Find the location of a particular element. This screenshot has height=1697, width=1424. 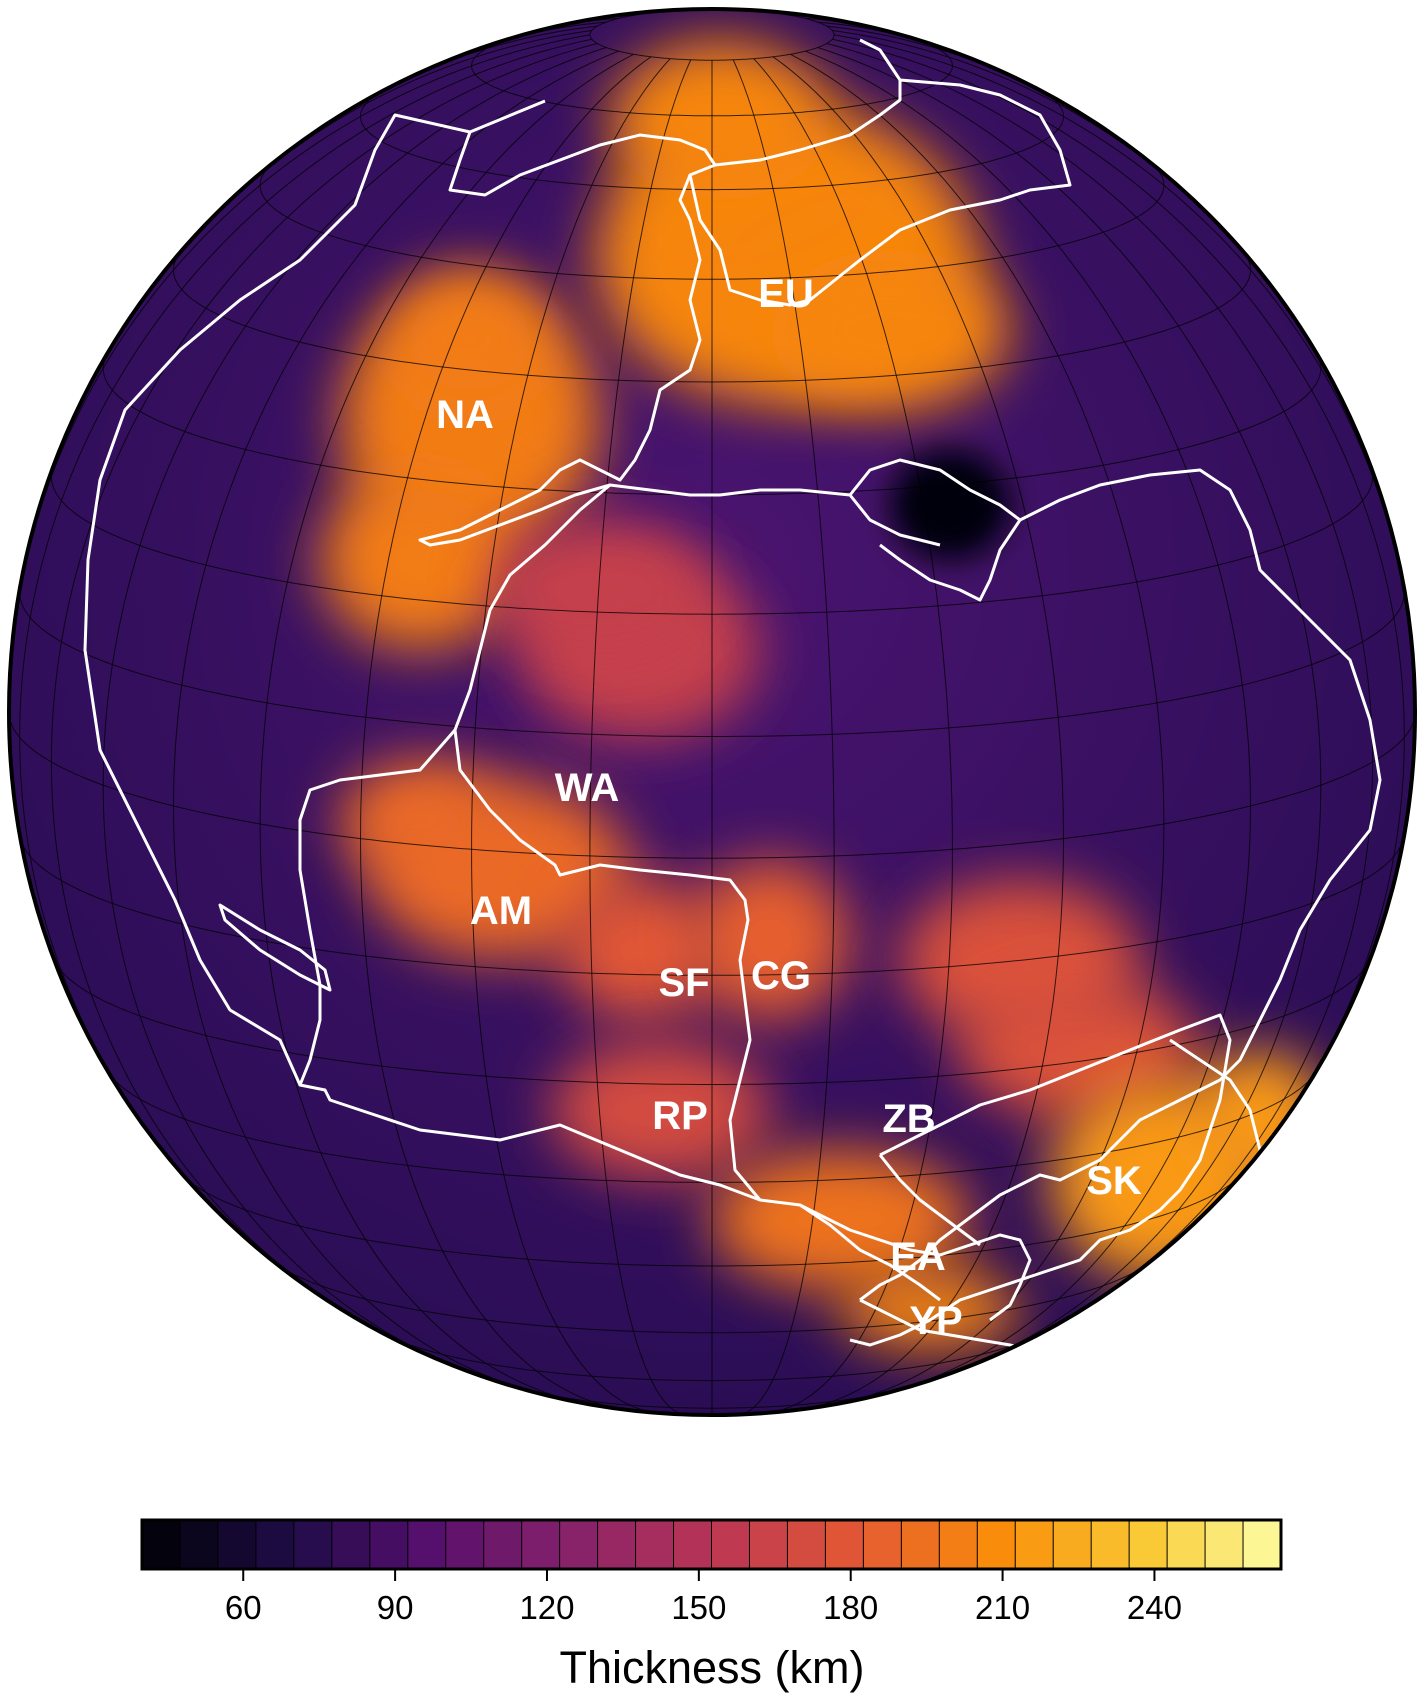

coastline-tethys is located at coordinates (935, 530).